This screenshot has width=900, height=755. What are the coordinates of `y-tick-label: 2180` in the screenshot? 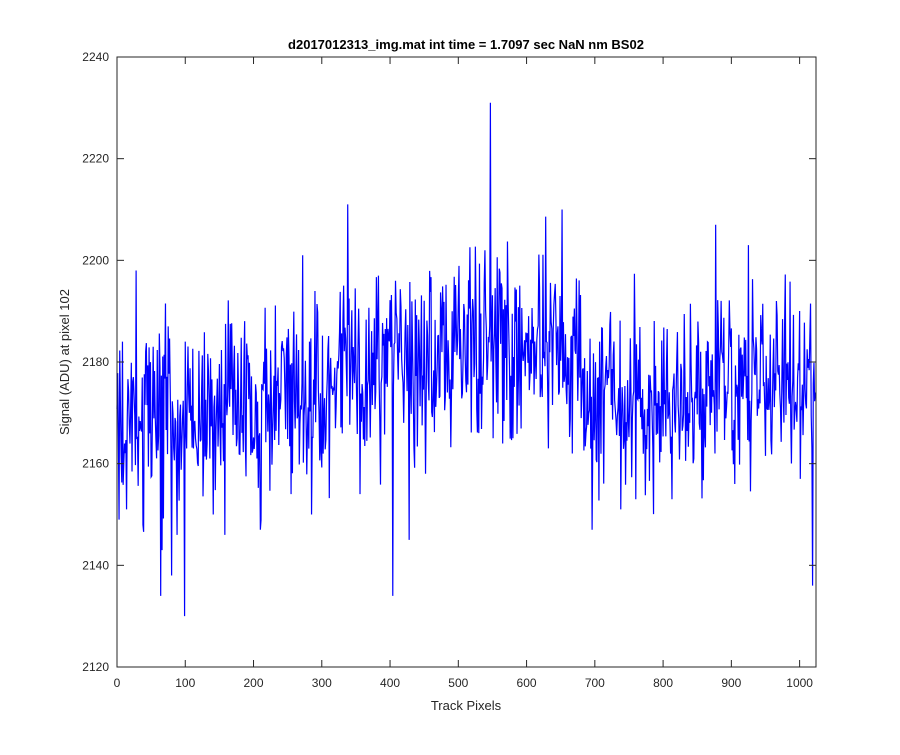 It's located at (95, 362).